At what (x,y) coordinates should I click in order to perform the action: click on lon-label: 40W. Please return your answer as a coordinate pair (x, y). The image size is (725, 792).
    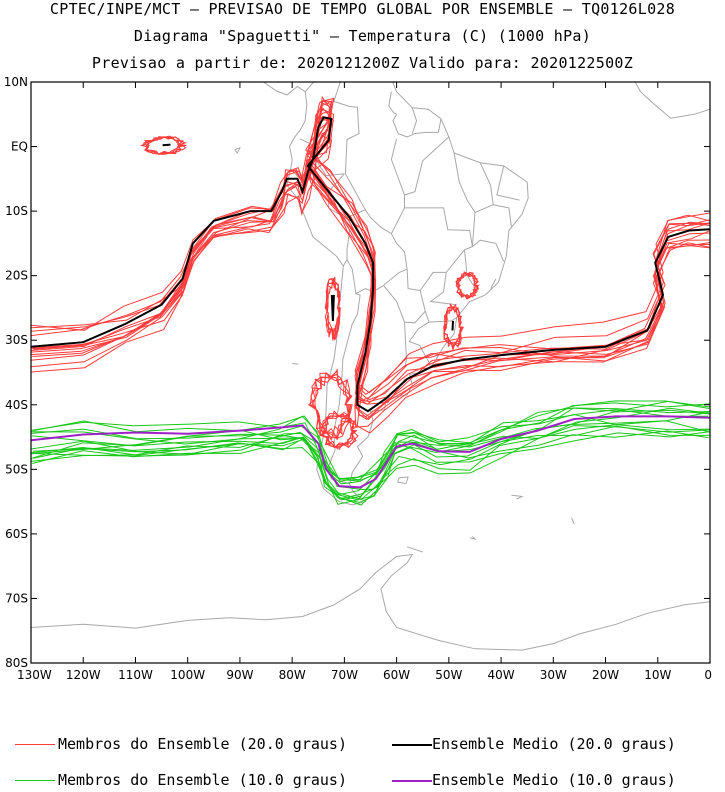
    Looking at the image, I should click on (501, 675).